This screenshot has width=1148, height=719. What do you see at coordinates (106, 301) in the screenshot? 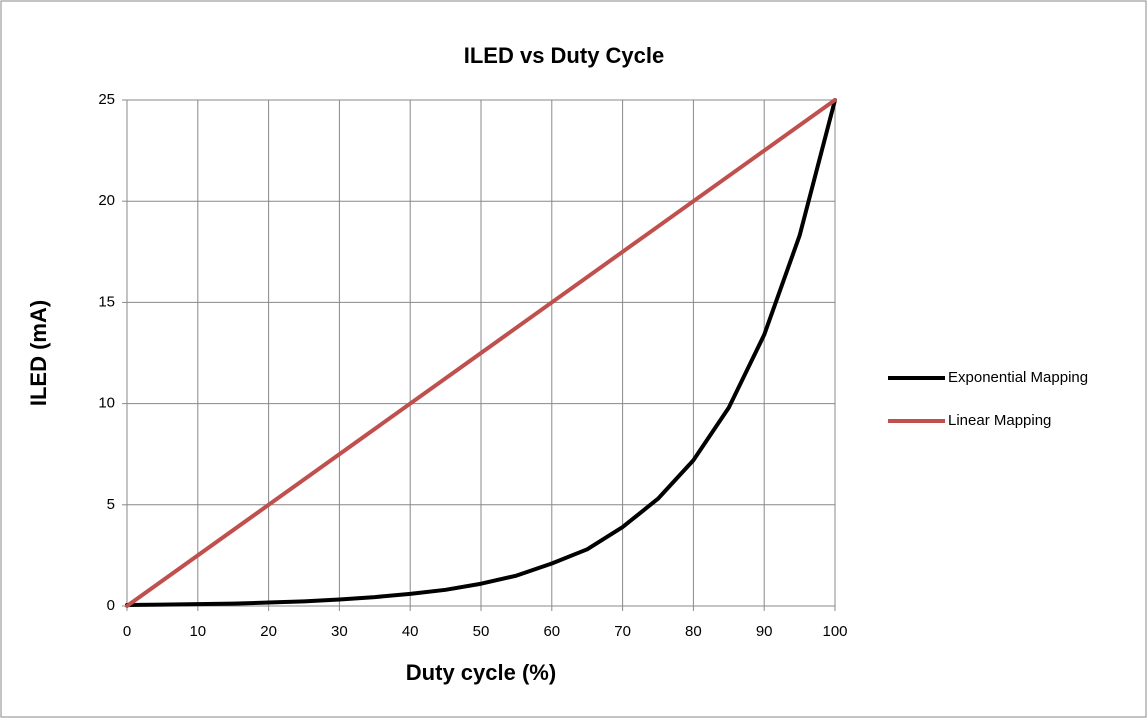
I see `y-tick-label: 15` at bounding box center [106, 301].